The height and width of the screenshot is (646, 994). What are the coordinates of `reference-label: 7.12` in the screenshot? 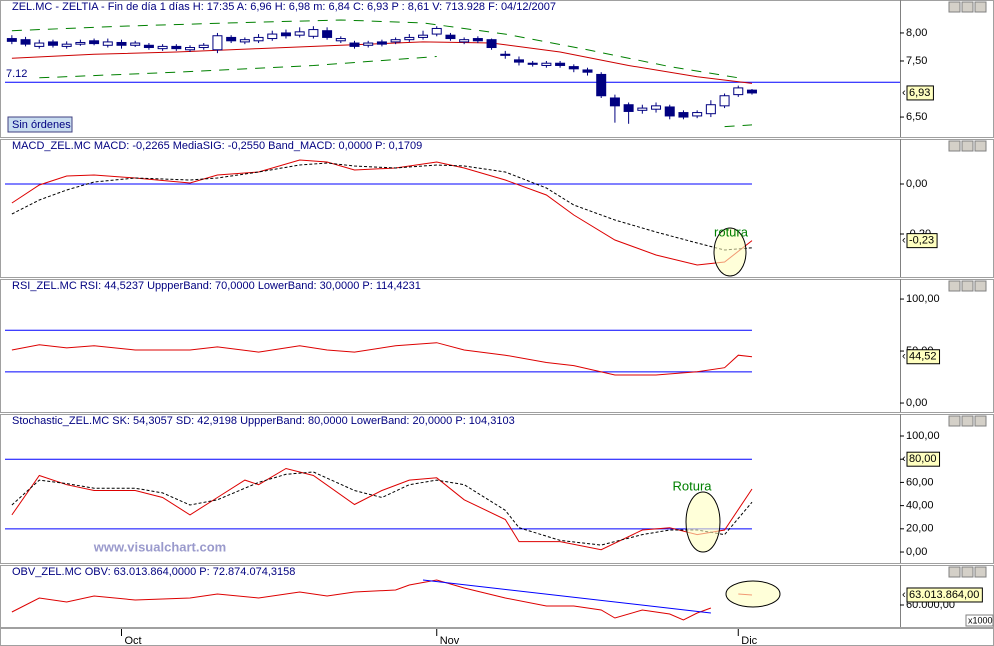 It's located at (16, 74).